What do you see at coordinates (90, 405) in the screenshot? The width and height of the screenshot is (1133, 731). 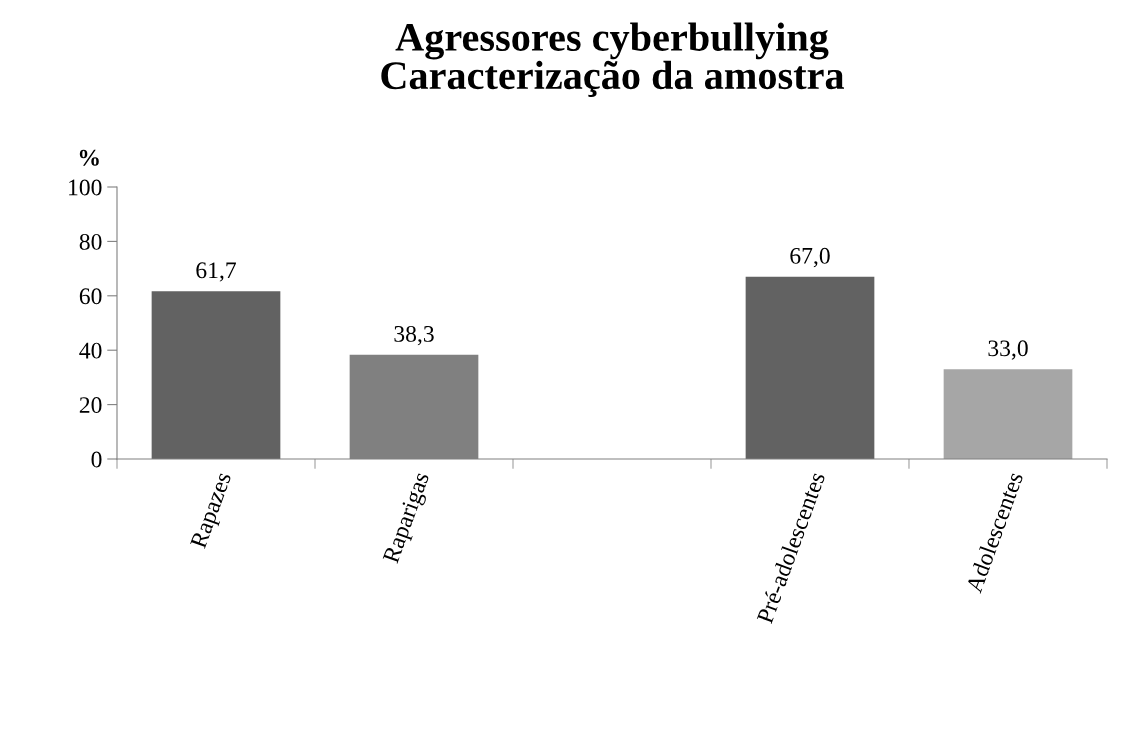 I see `y-tick-label: 20` at bounding box center [90, 405].